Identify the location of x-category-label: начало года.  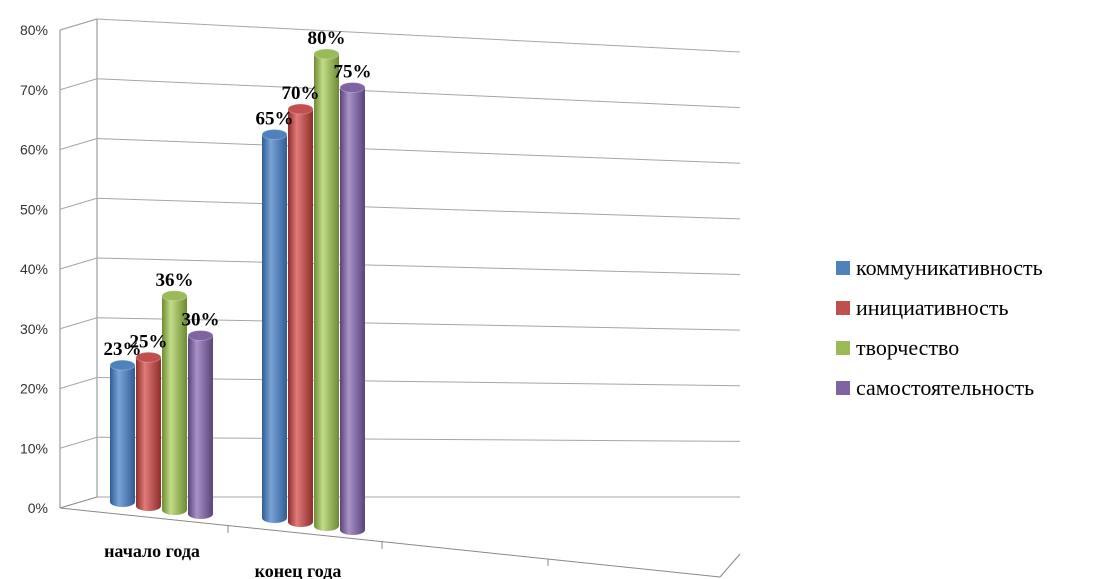
(152, 551).